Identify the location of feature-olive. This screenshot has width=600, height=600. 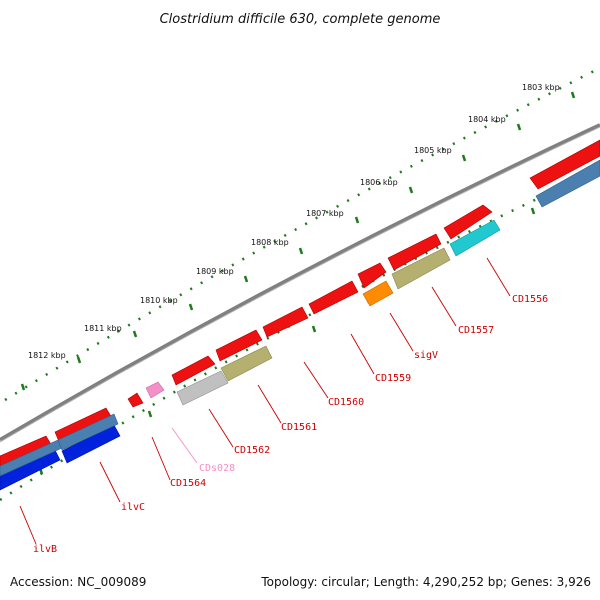
(421, 268).